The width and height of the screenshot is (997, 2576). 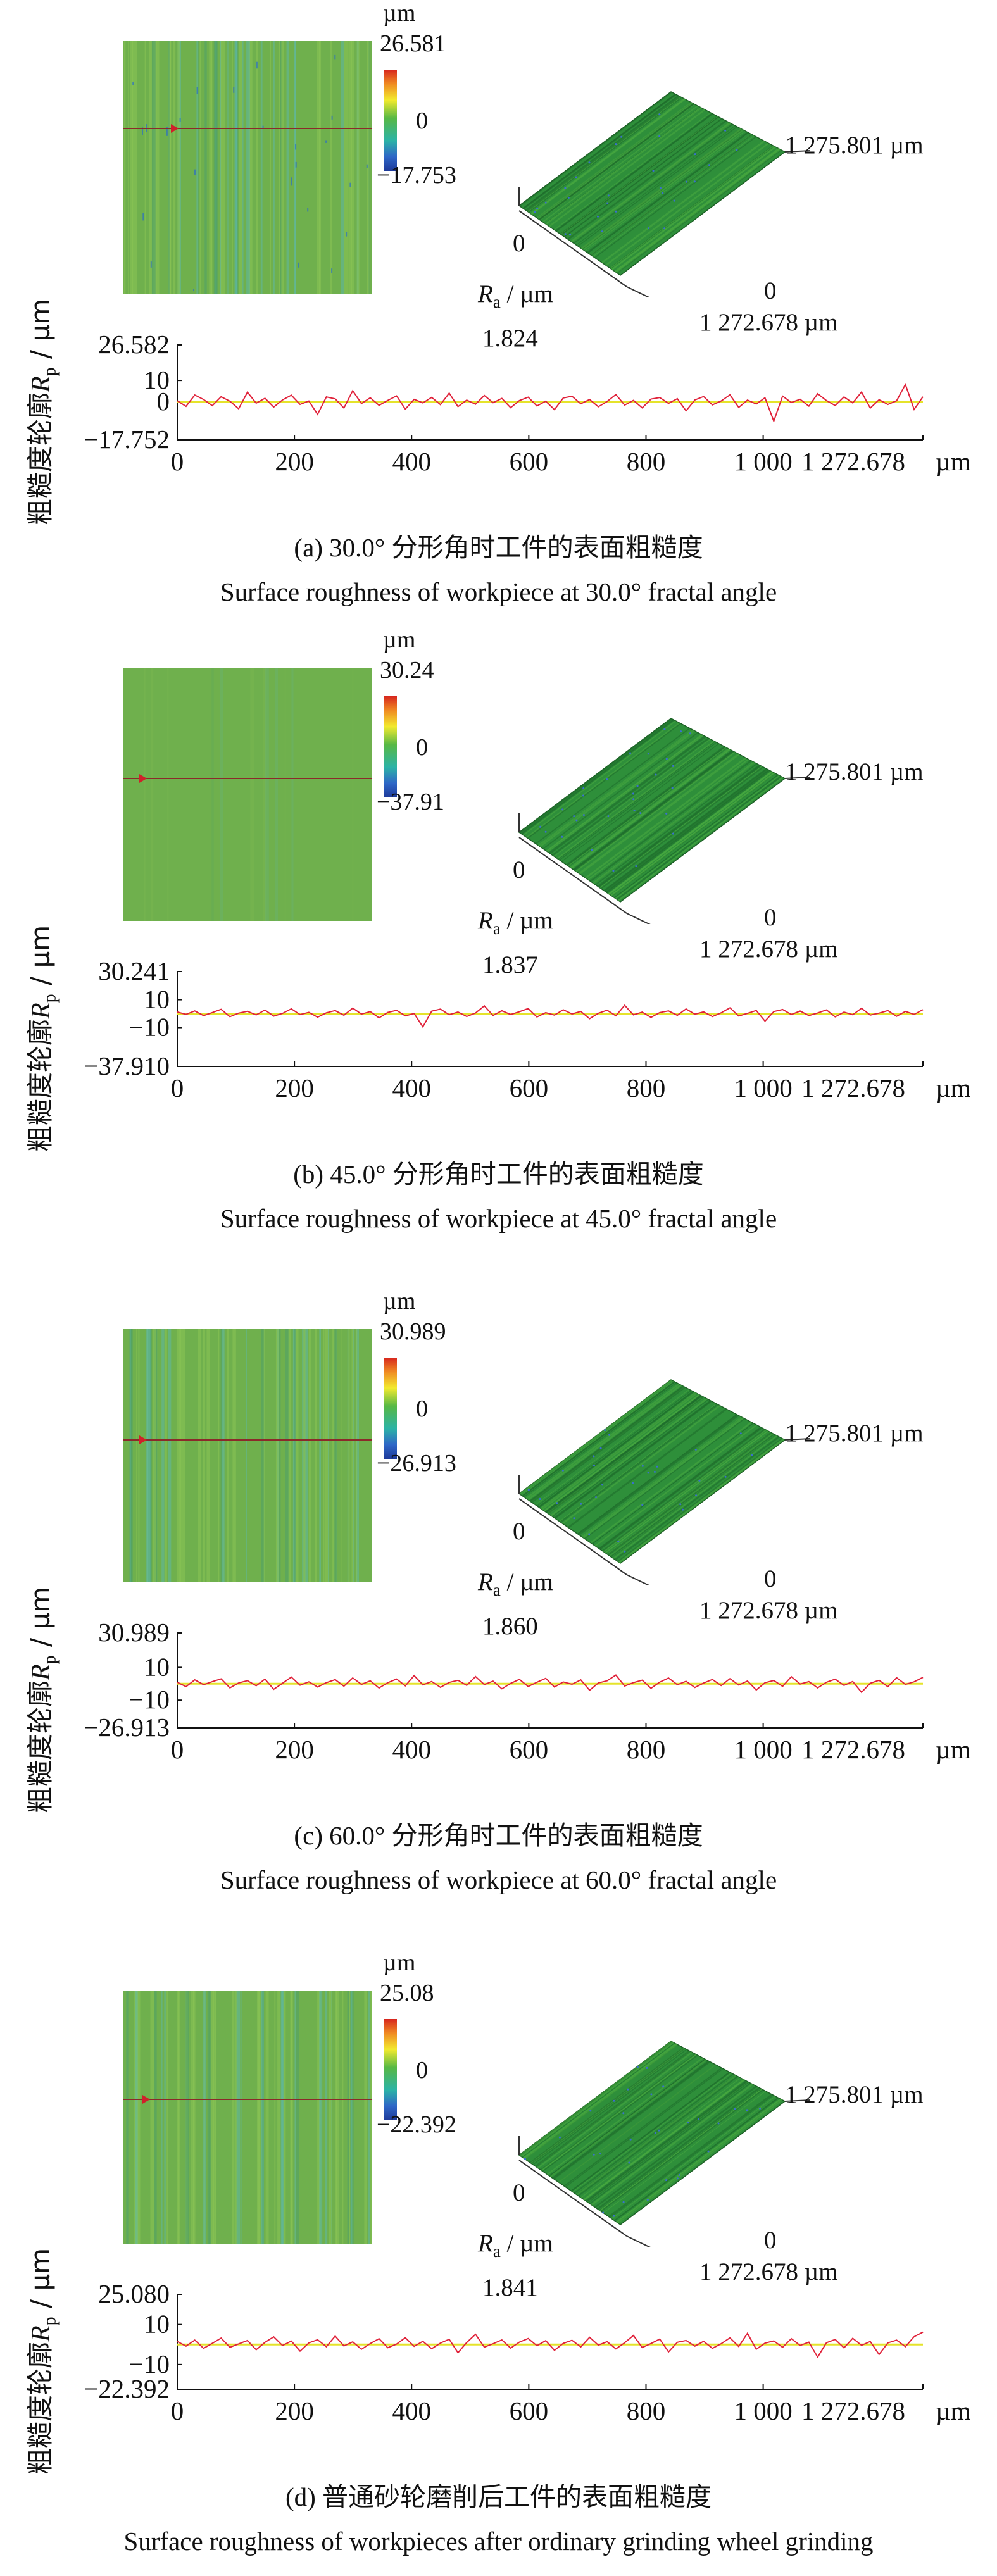 What do you see at coordinates (407, 670) in the screenshot?
I see `colorbar-max-label: 30.24` at bounding box center [407, 670].